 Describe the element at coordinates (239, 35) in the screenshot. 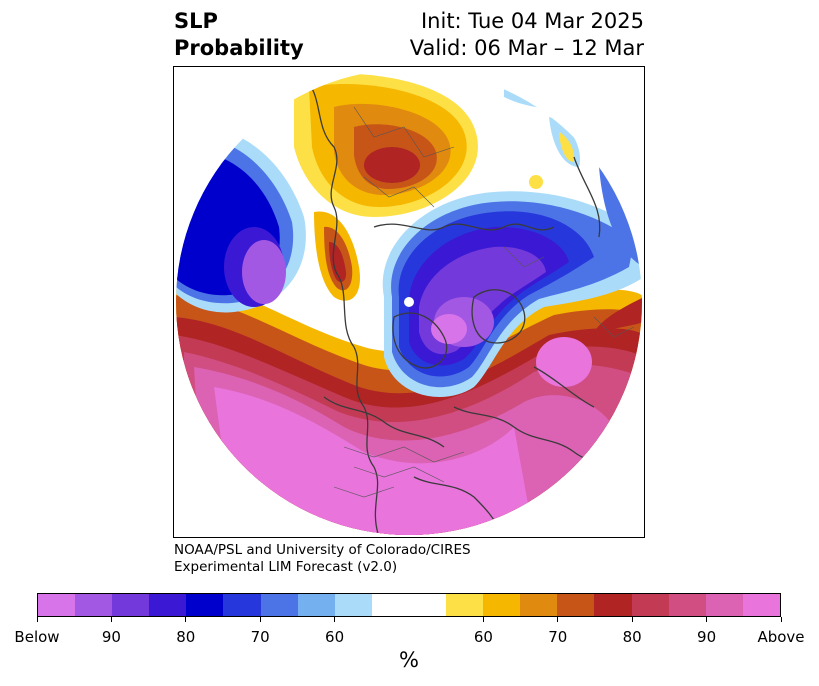

I see `map-title: SLP Probability` at that location.